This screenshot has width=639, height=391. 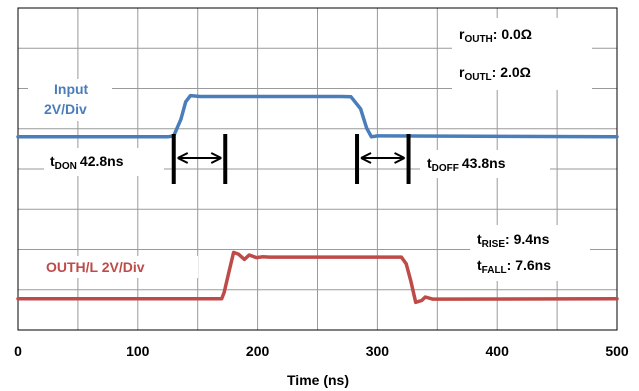 I want to click on t-don-marker-arrowhead-left, so click(x=183, y=158).